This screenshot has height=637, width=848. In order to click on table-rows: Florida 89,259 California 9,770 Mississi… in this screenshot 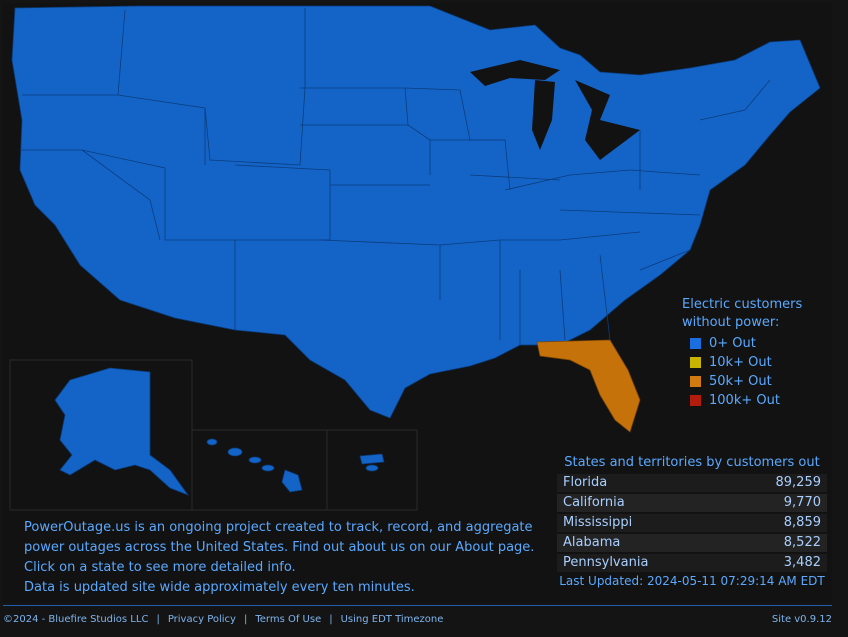, I will do `click(692, 523)`.